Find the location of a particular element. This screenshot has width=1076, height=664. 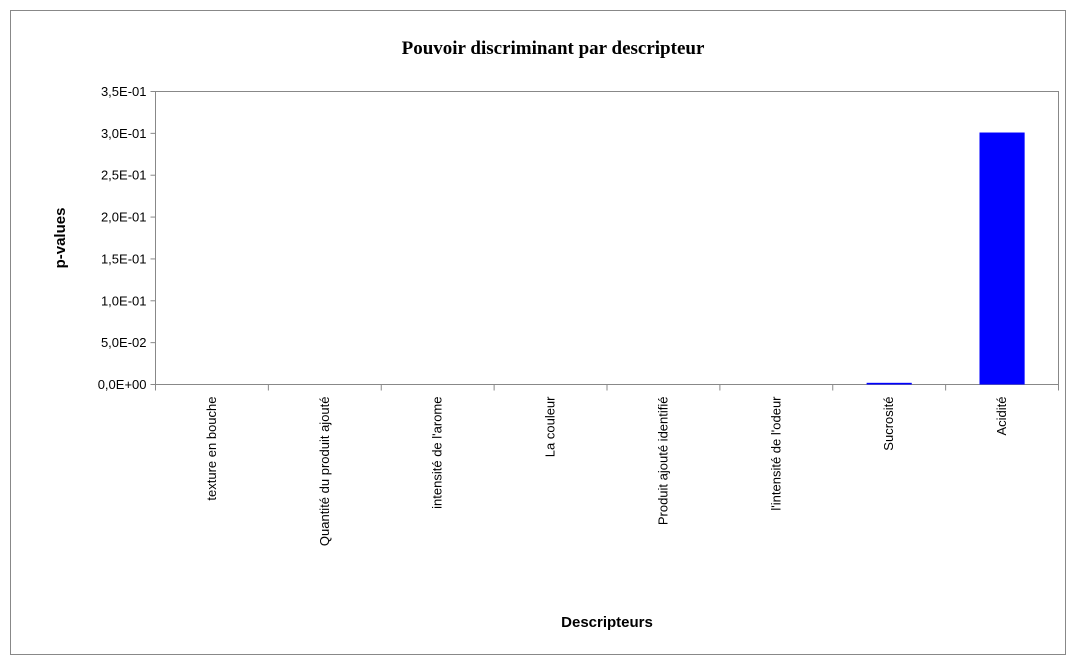

x-tick-label: Produit ajouté identifié is located at coordinates (662, 461).